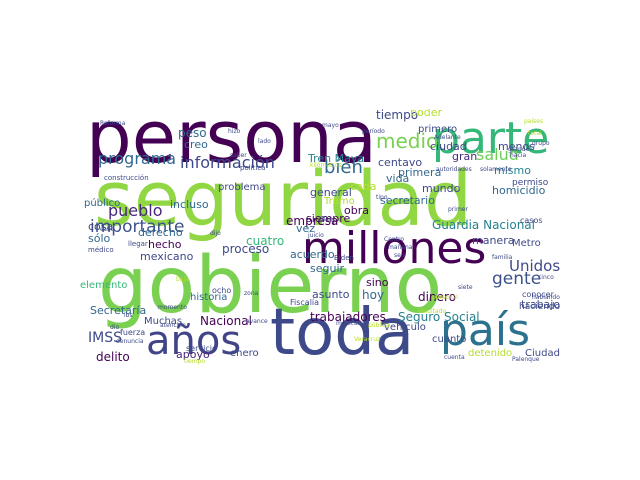 The height and width of the screenshot is (480, 640). I want to click on word: mayo, so click(330, 125).